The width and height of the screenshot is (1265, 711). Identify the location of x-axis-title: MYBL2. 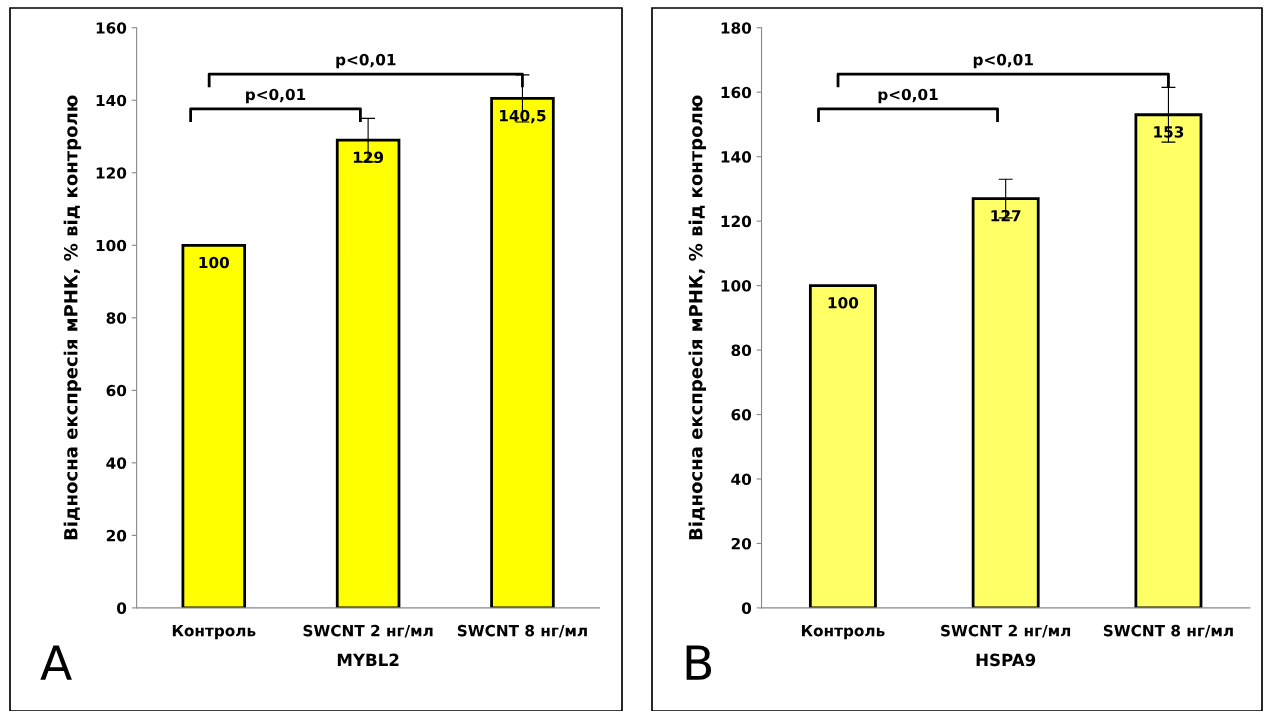
(368, 659).